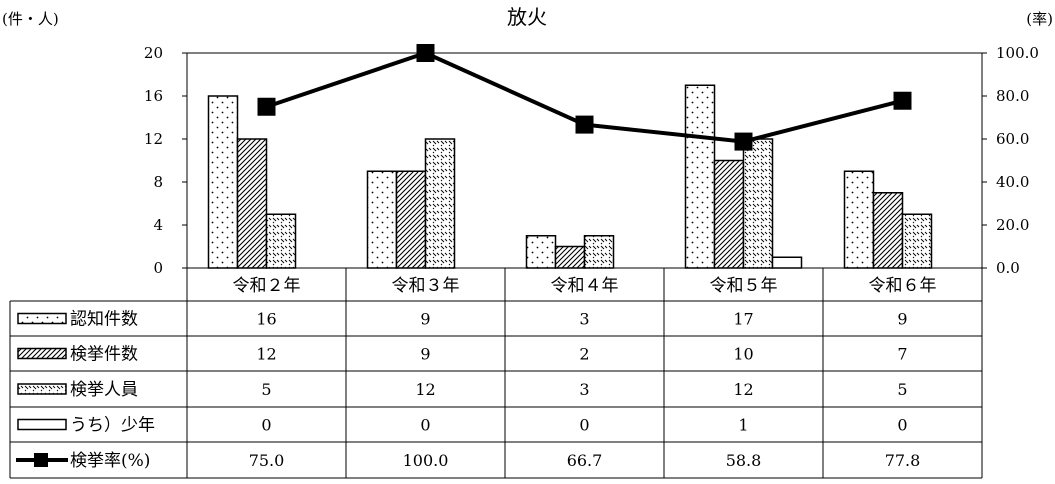 The height and width of the screenshot is (484, 1055). What do you see at coordinates (1008, 268) in the screenshot?
I see `right-tick-label: 0.0` at bounding box center [1008, 268].